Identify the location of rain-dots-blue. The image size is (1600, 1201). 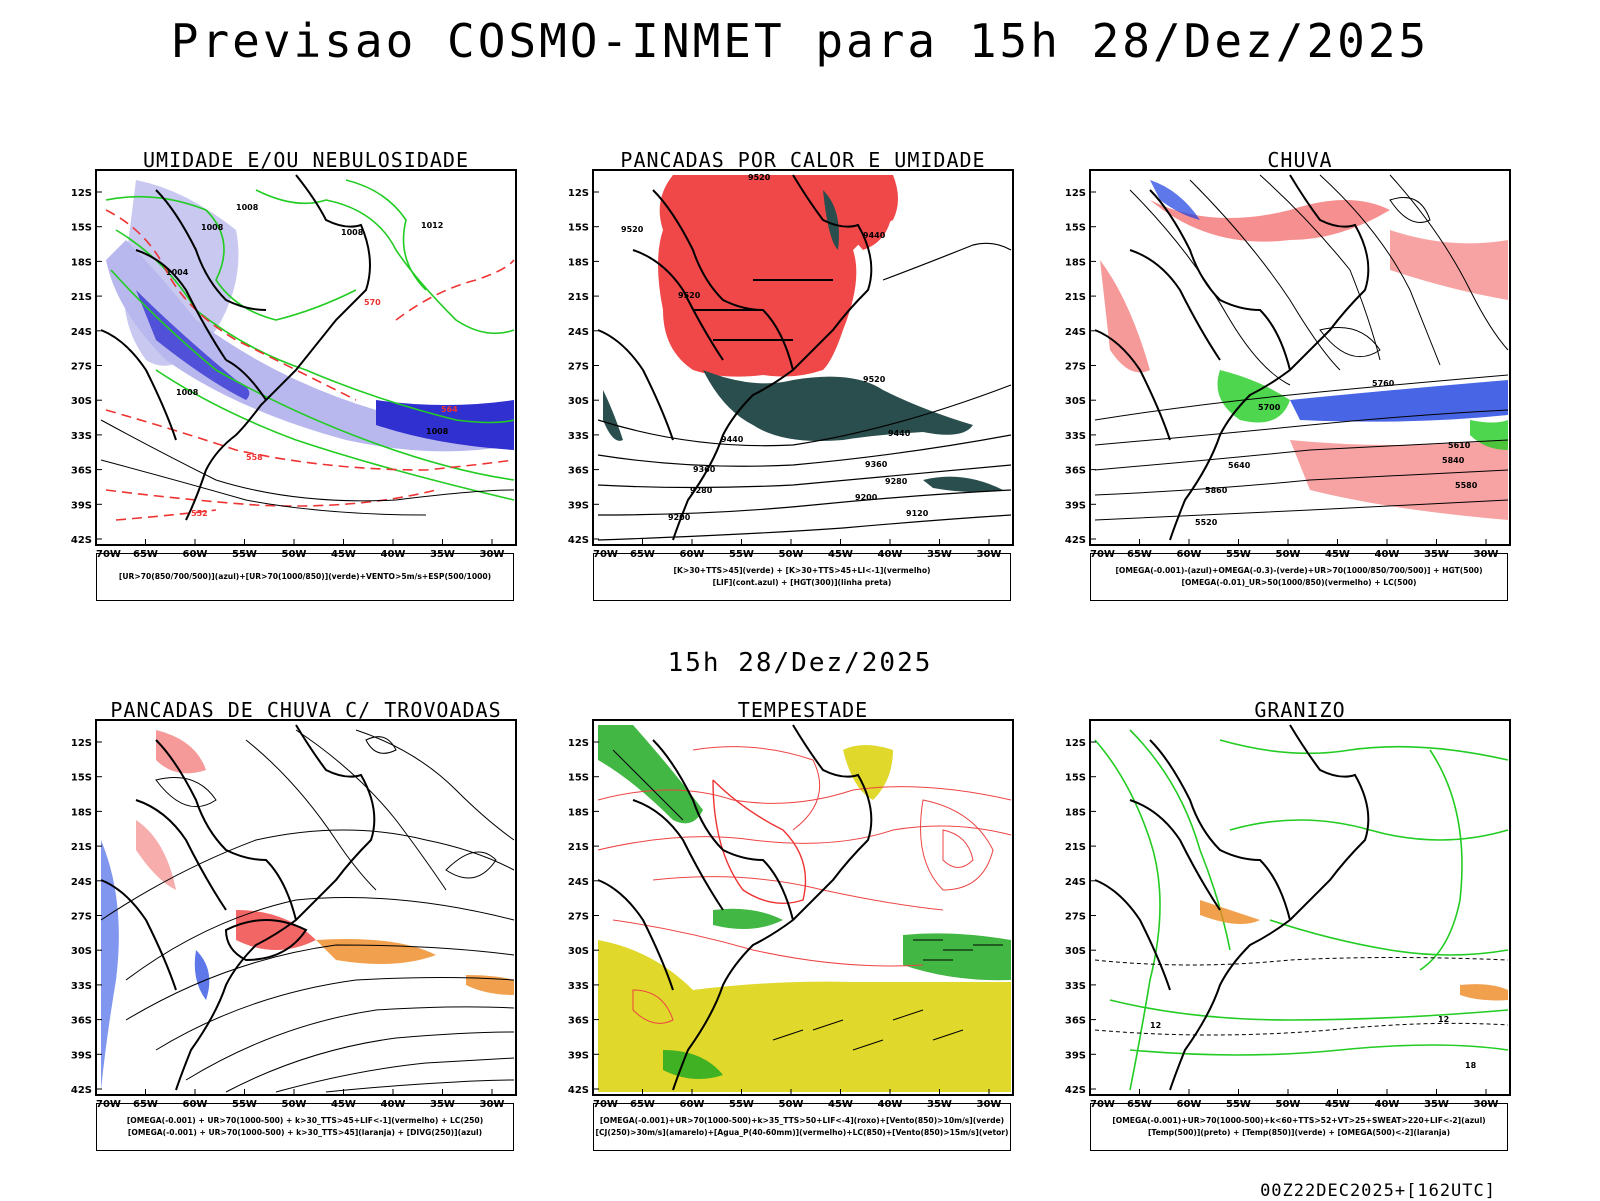
(1329, 301).